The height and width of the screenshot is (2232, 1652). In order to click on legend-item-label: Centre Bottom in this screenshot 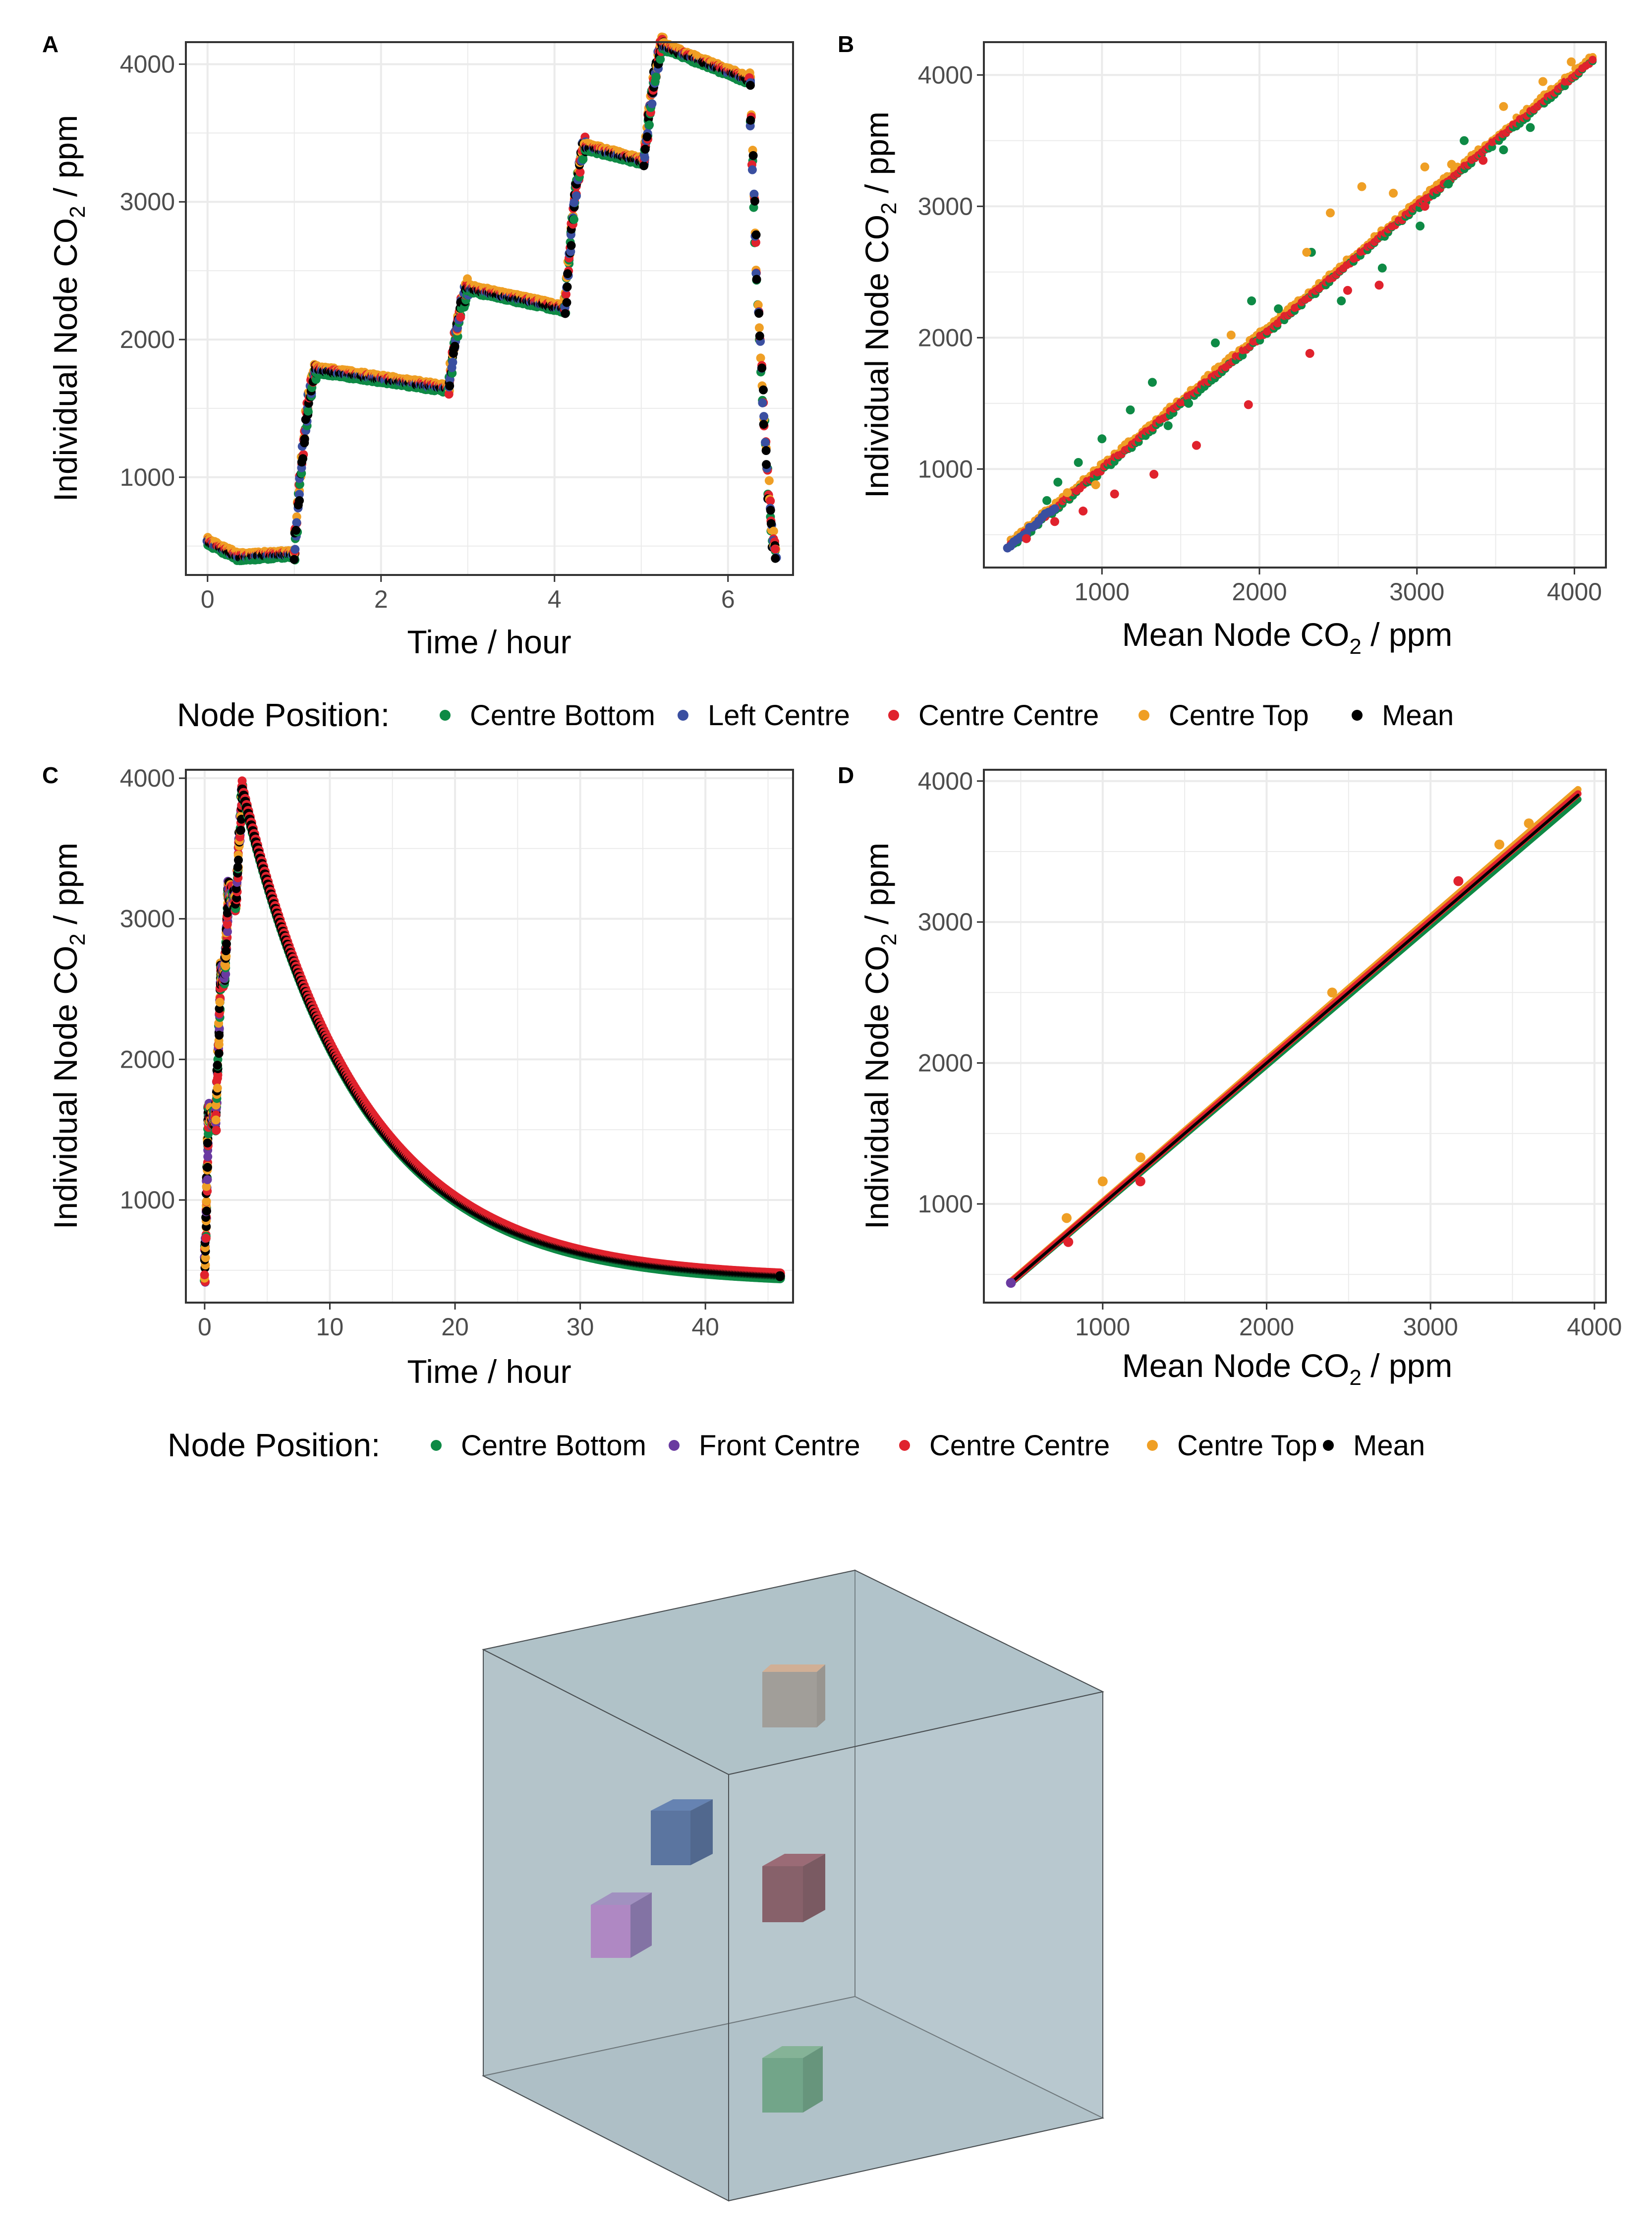, I will do `click(562, 716)`.